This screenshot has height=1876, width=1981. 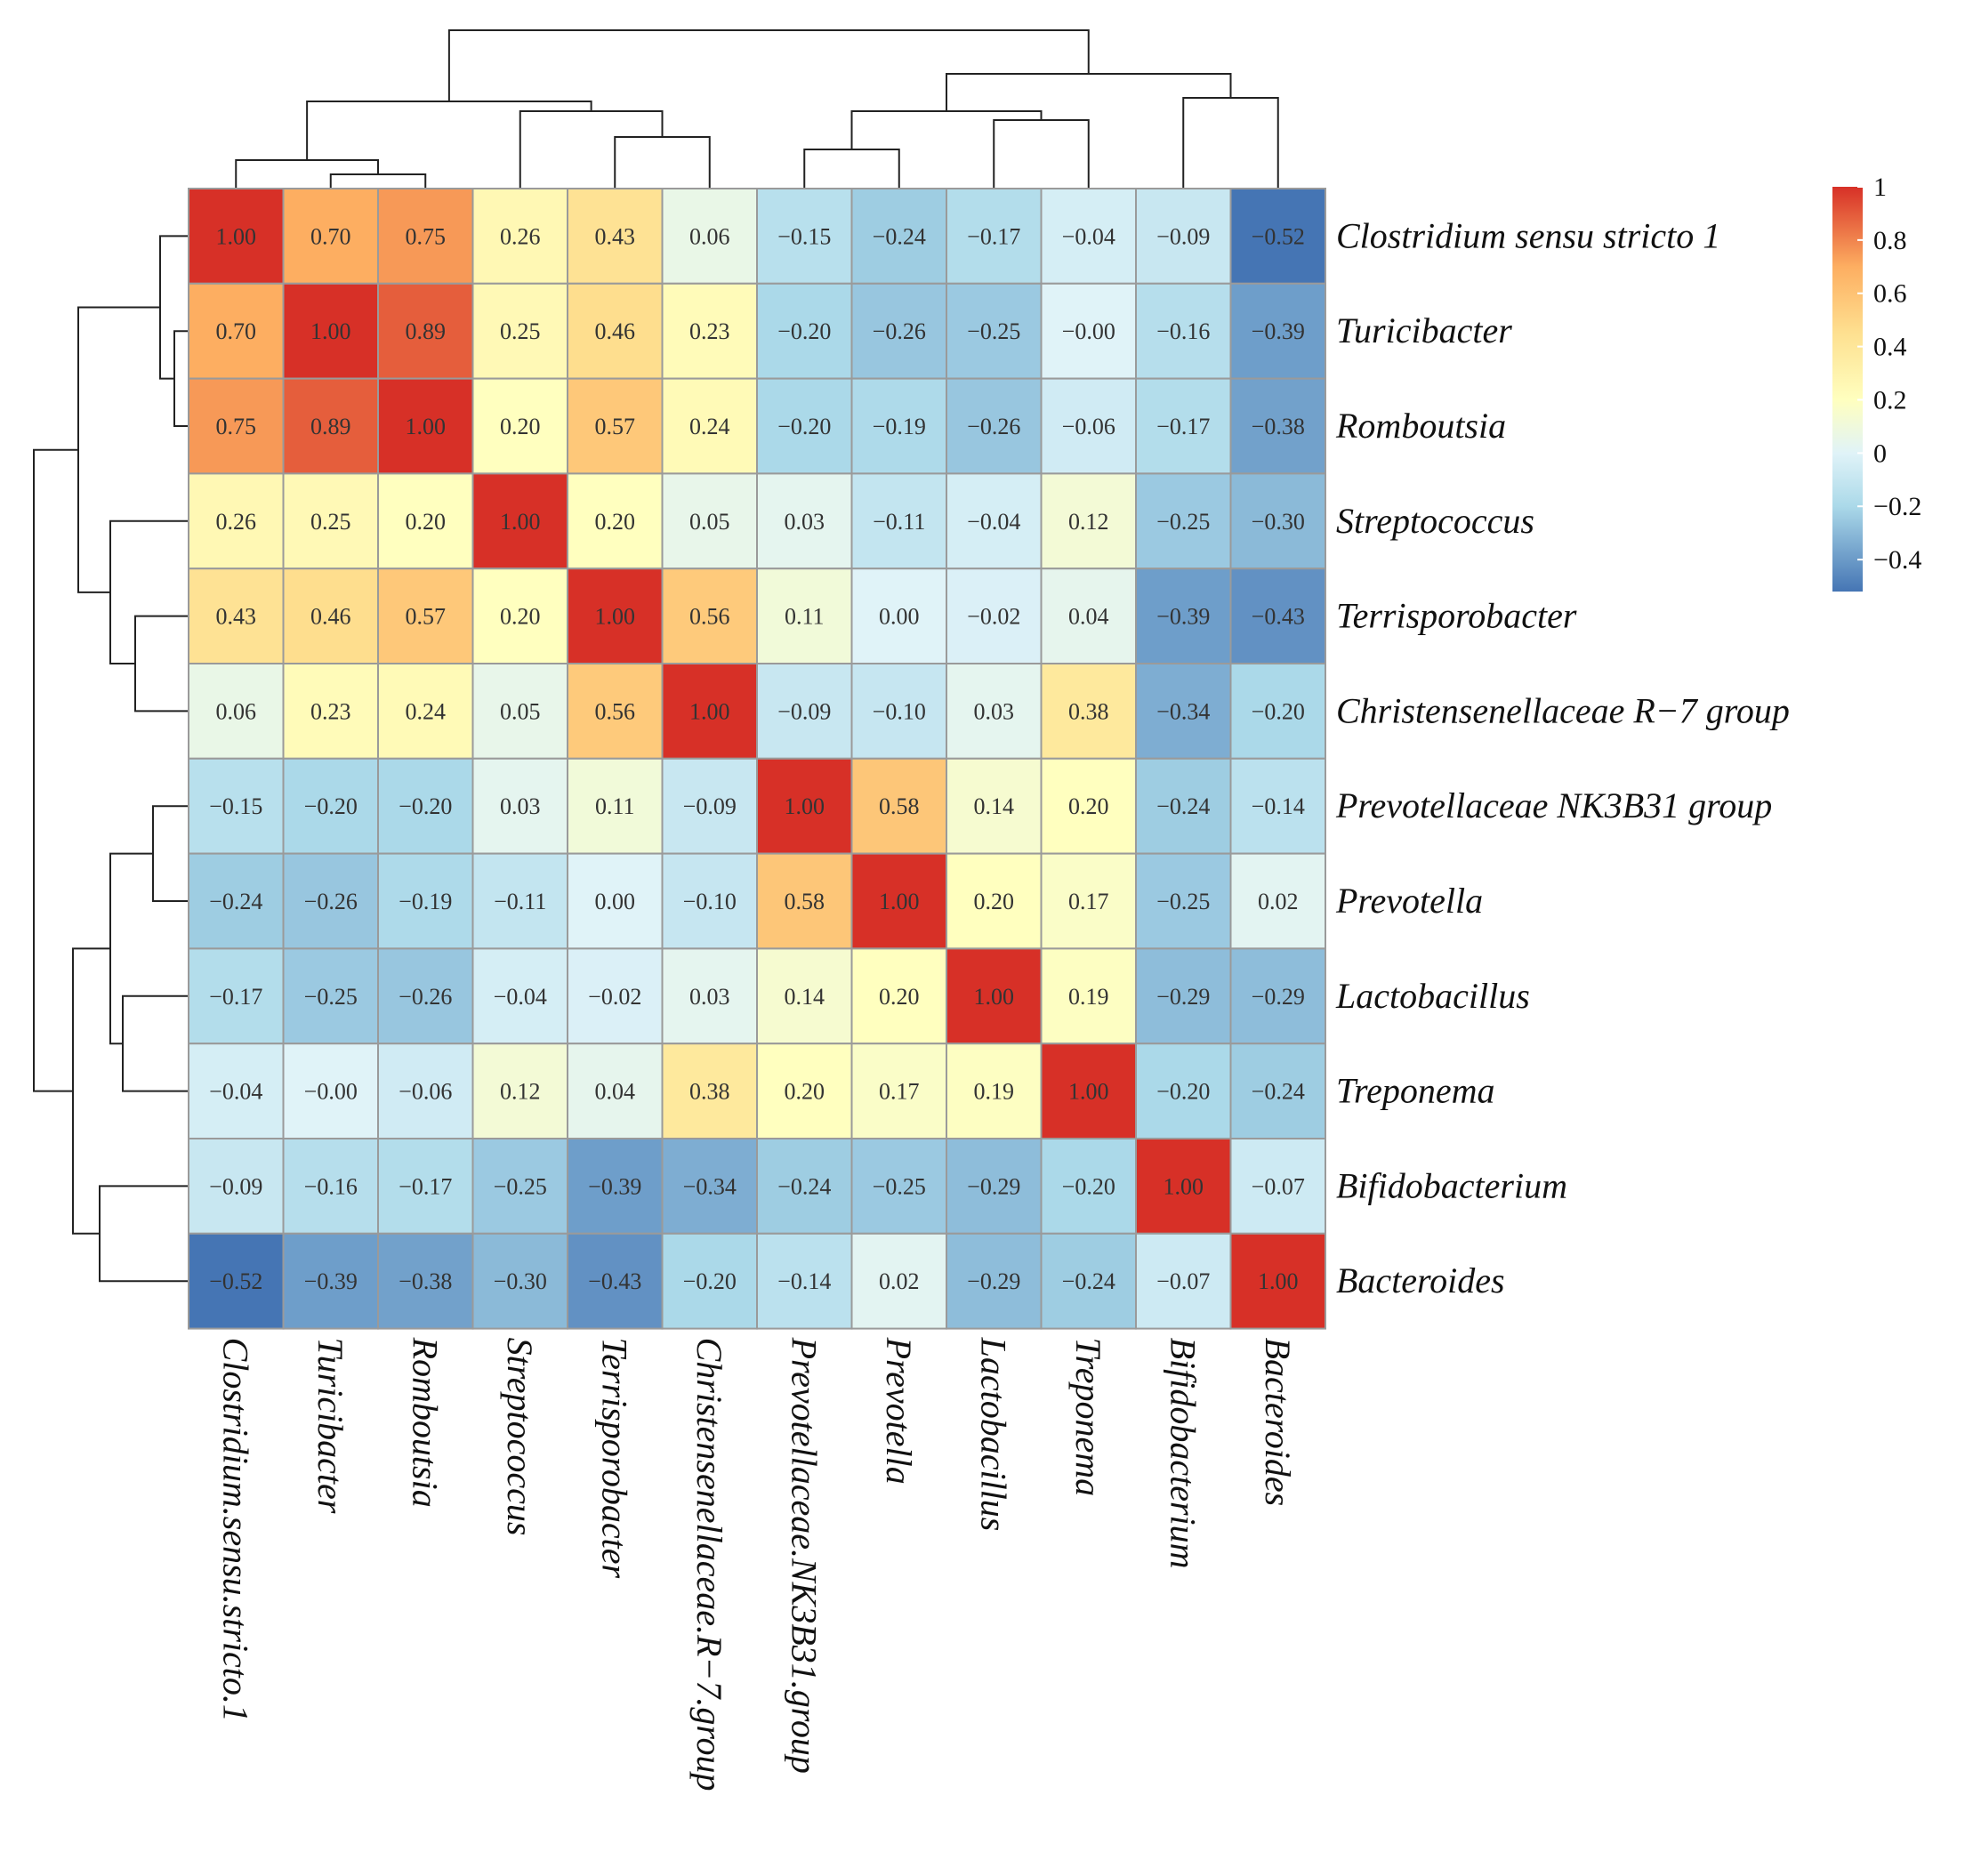 What do you see at coordinates (1183, 1453) in the screenshot?
I see `column-label: Bifidobacterium` at bounding box center [1183, 1453].